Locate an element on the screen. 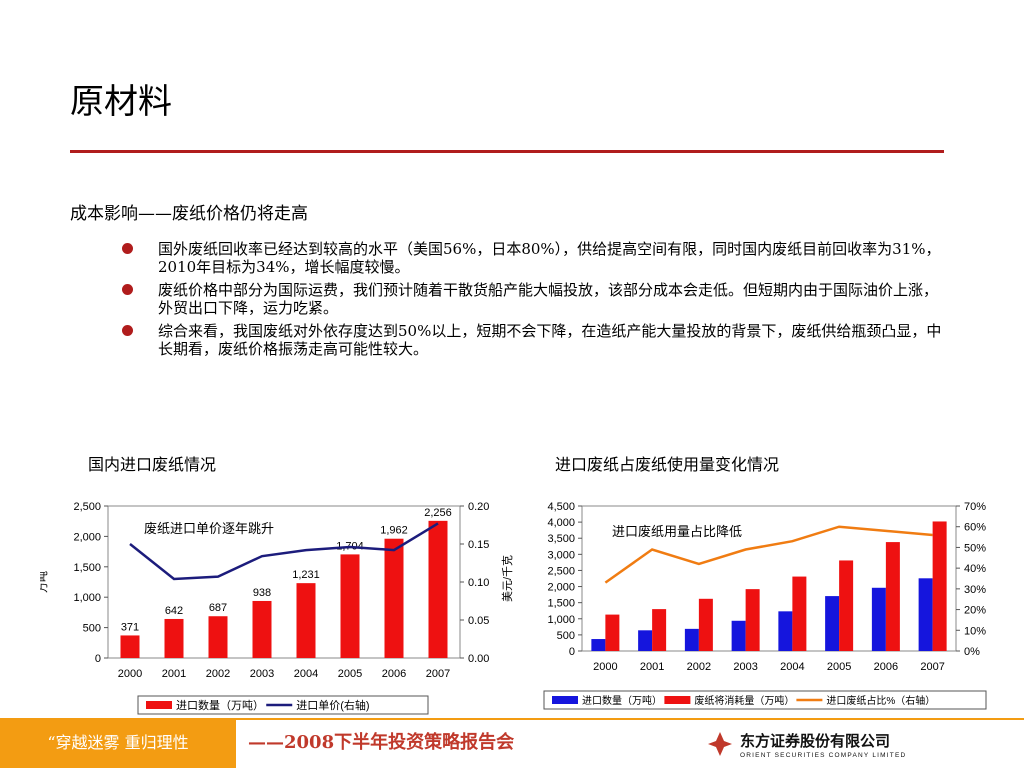  plot-frame is located at coordinates (769, 578).